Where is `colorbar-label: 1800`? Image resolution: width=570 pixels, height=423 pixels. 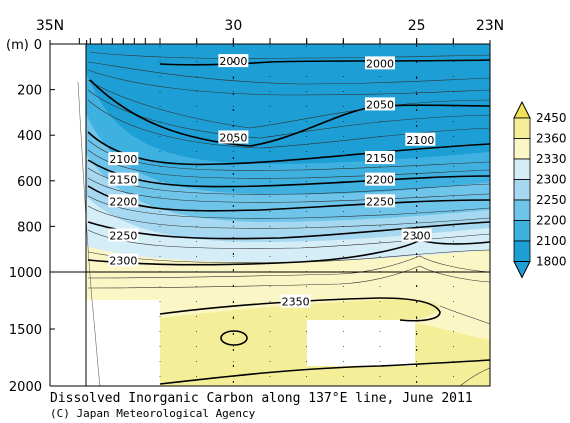 colorbar-label: 1800 is located at coordinates (551, 262).